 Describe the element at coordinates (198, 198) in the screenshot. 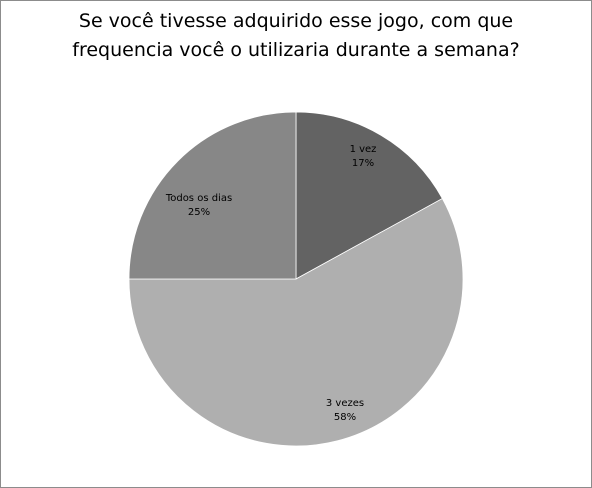

I see `slice-category-label: Todos os dias` at that location.